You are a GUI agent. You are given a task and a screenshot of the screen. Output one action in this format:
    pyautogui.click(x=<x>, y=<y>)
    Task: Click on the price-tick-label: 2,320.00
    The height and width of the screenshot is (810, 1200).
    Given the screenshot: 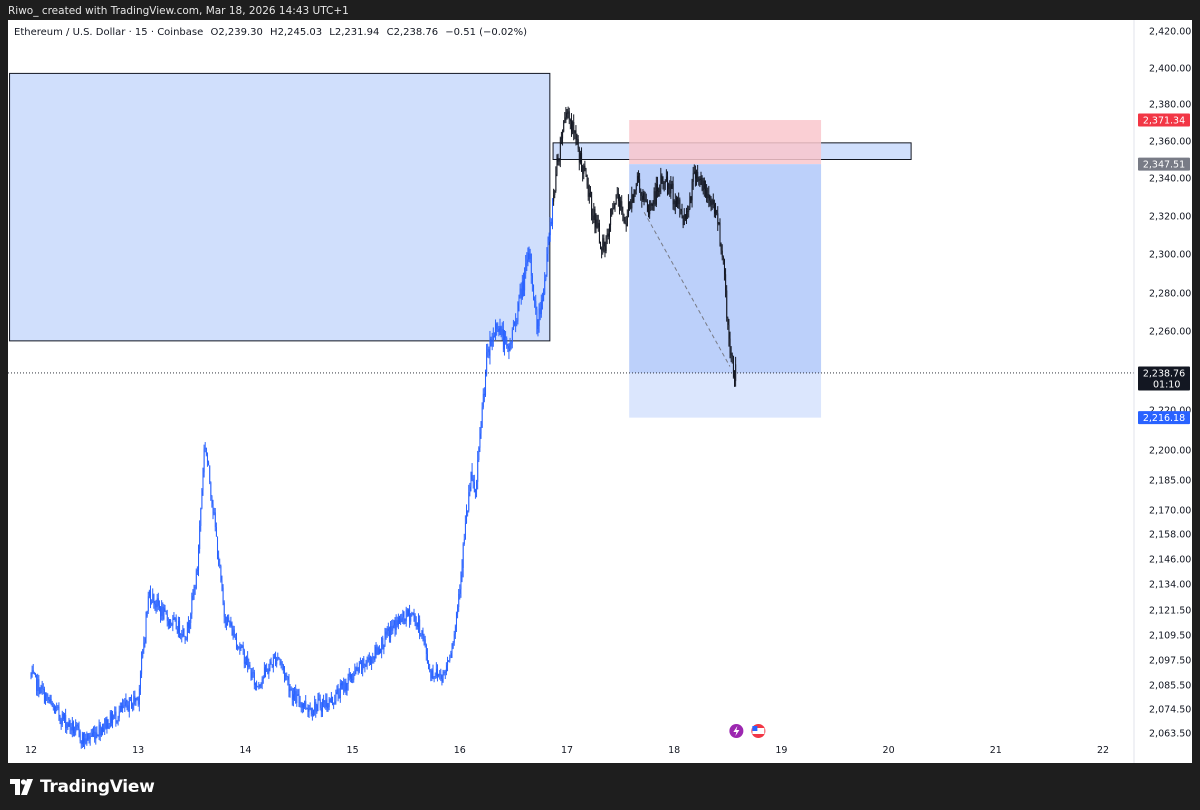 What is the action you would take?
    pyautogui.click(x=1170, y=217)
    